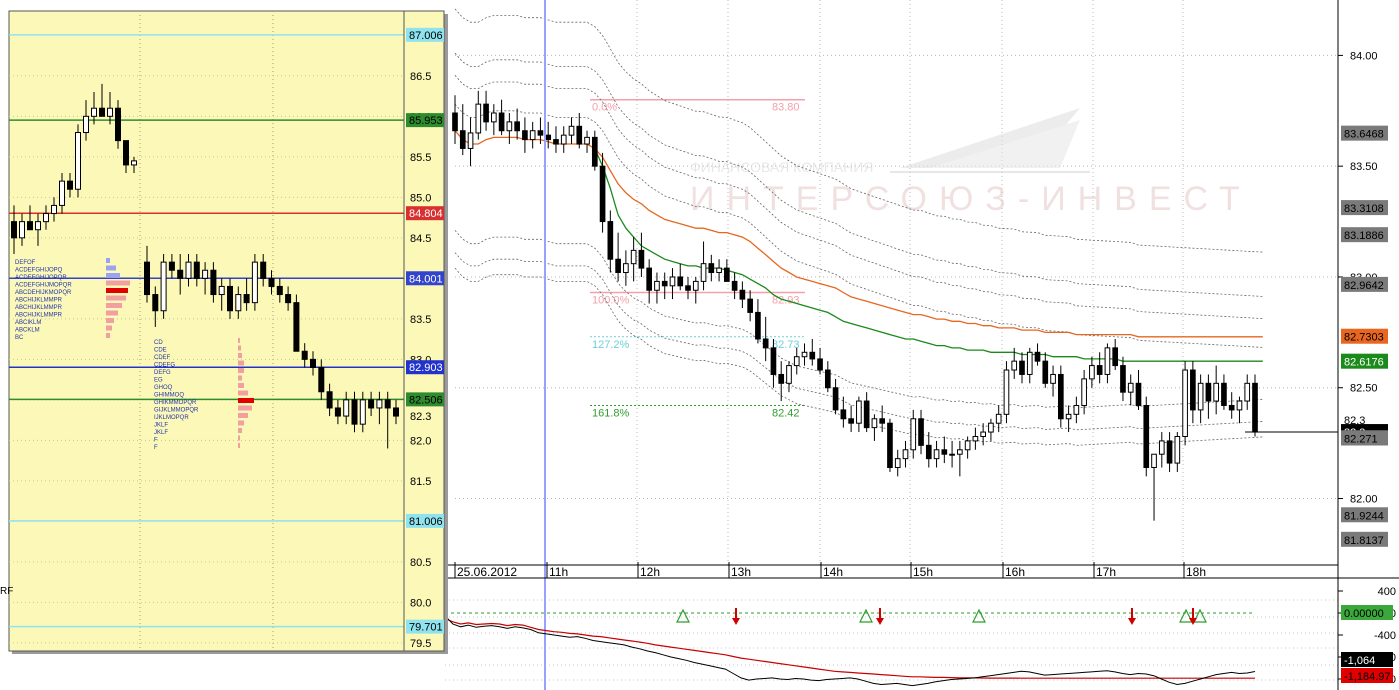 This screenshot has height=690, width=1399. What do you see at coordinates (487, 572) in the screenshot?
I see `x-axis-label: 25.06.2012` at bounding box center [487, 572].